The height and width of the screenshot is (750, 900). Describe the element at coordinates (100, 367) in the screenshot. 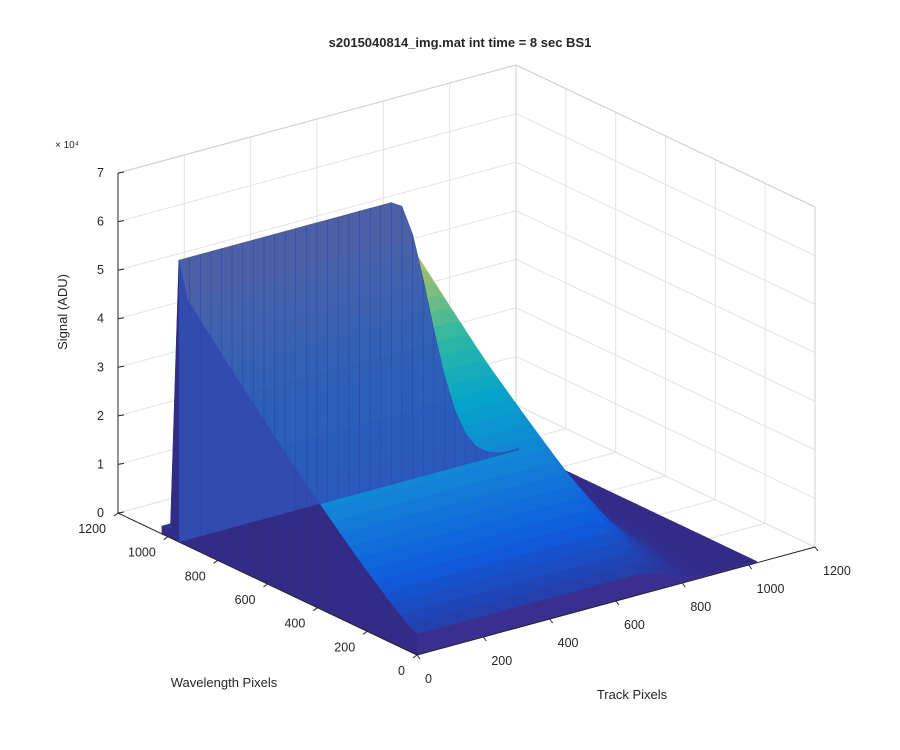

I see `z-tick-label: 3` at that location.